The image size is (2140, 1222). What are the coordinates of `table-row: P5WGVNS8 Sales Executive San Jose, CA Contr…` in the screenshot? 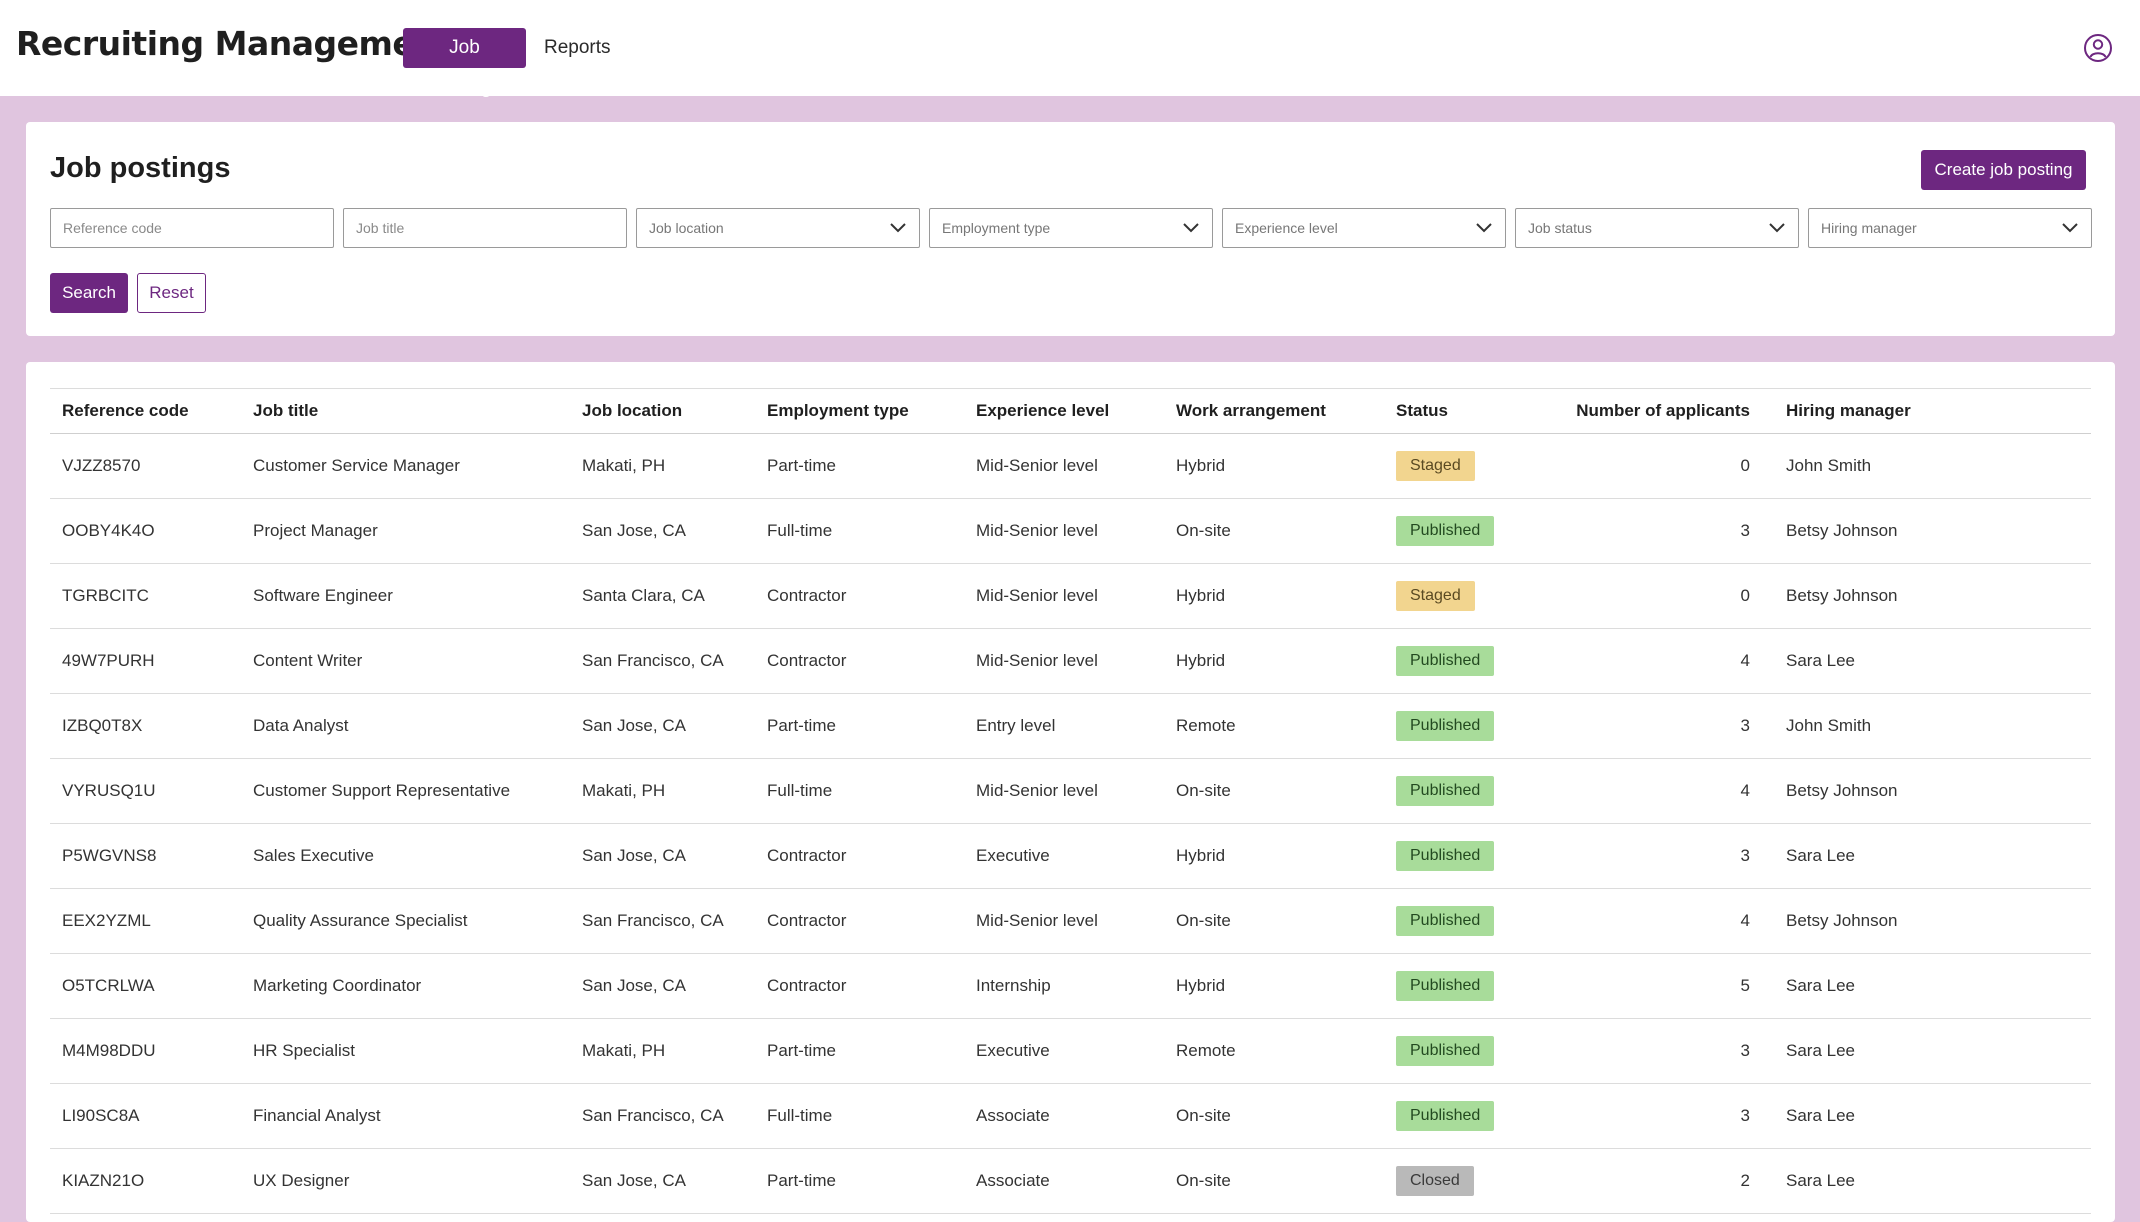 It's located at (1070, 856).